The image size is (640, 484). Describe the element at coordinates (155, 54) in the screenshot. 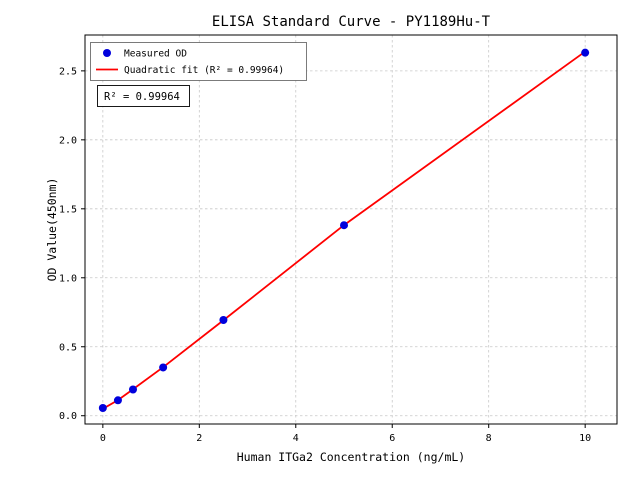

I see `legend-label-measured-od: Measured OD` at that location.